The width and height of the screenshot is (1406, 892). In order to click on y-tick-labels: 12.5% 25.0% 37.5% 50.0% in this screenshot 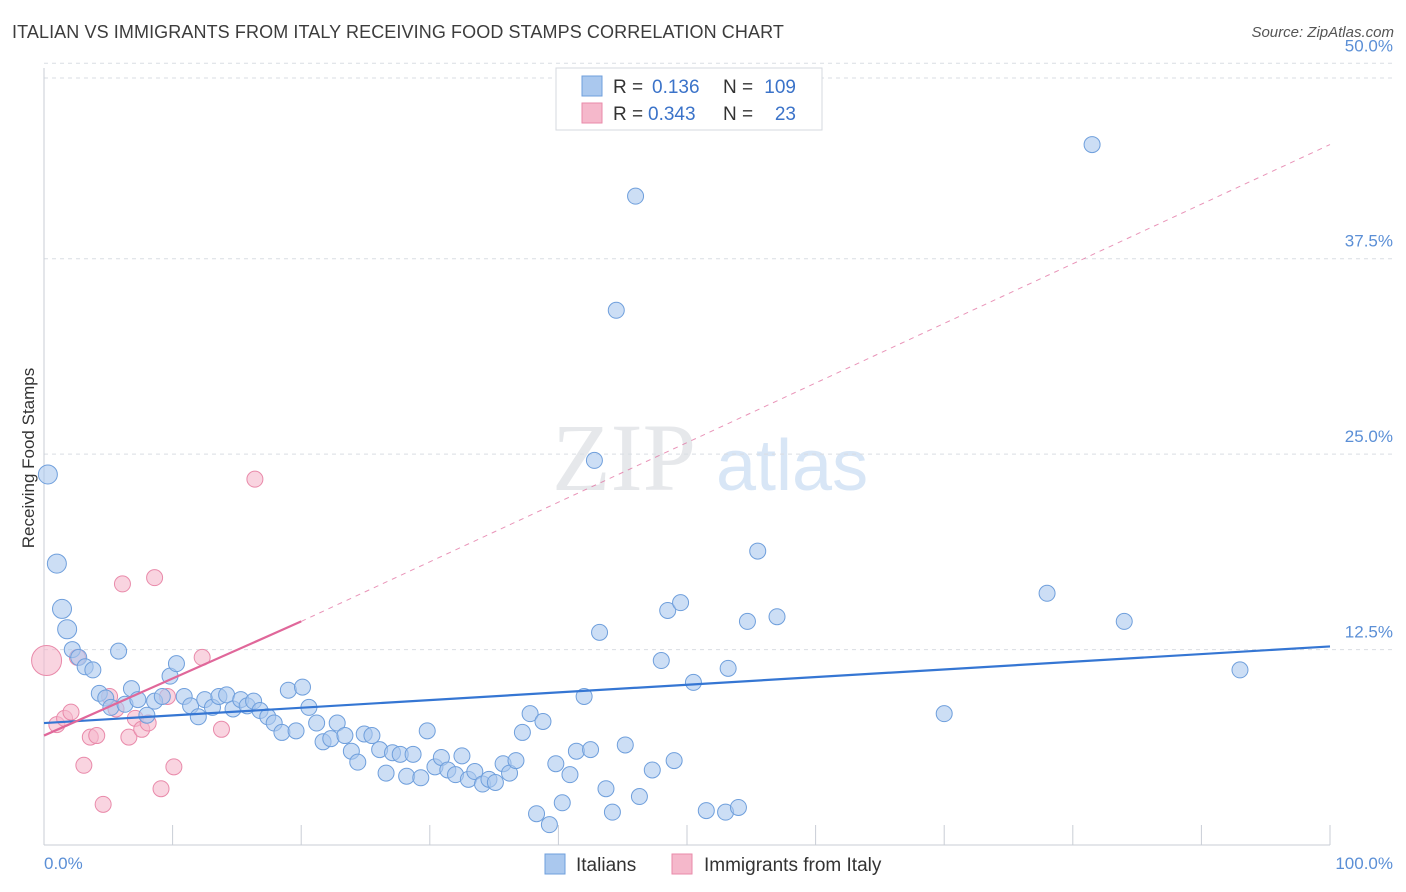, I will do `click(1369, 338)`.